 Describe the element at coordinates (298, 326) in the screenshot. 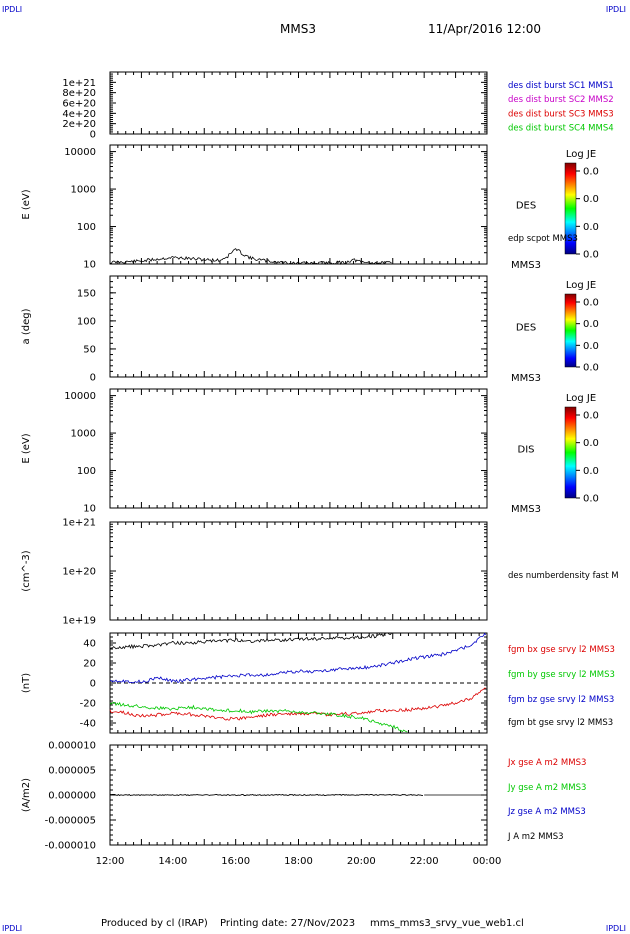

I see `panel-2-frame` at that location.